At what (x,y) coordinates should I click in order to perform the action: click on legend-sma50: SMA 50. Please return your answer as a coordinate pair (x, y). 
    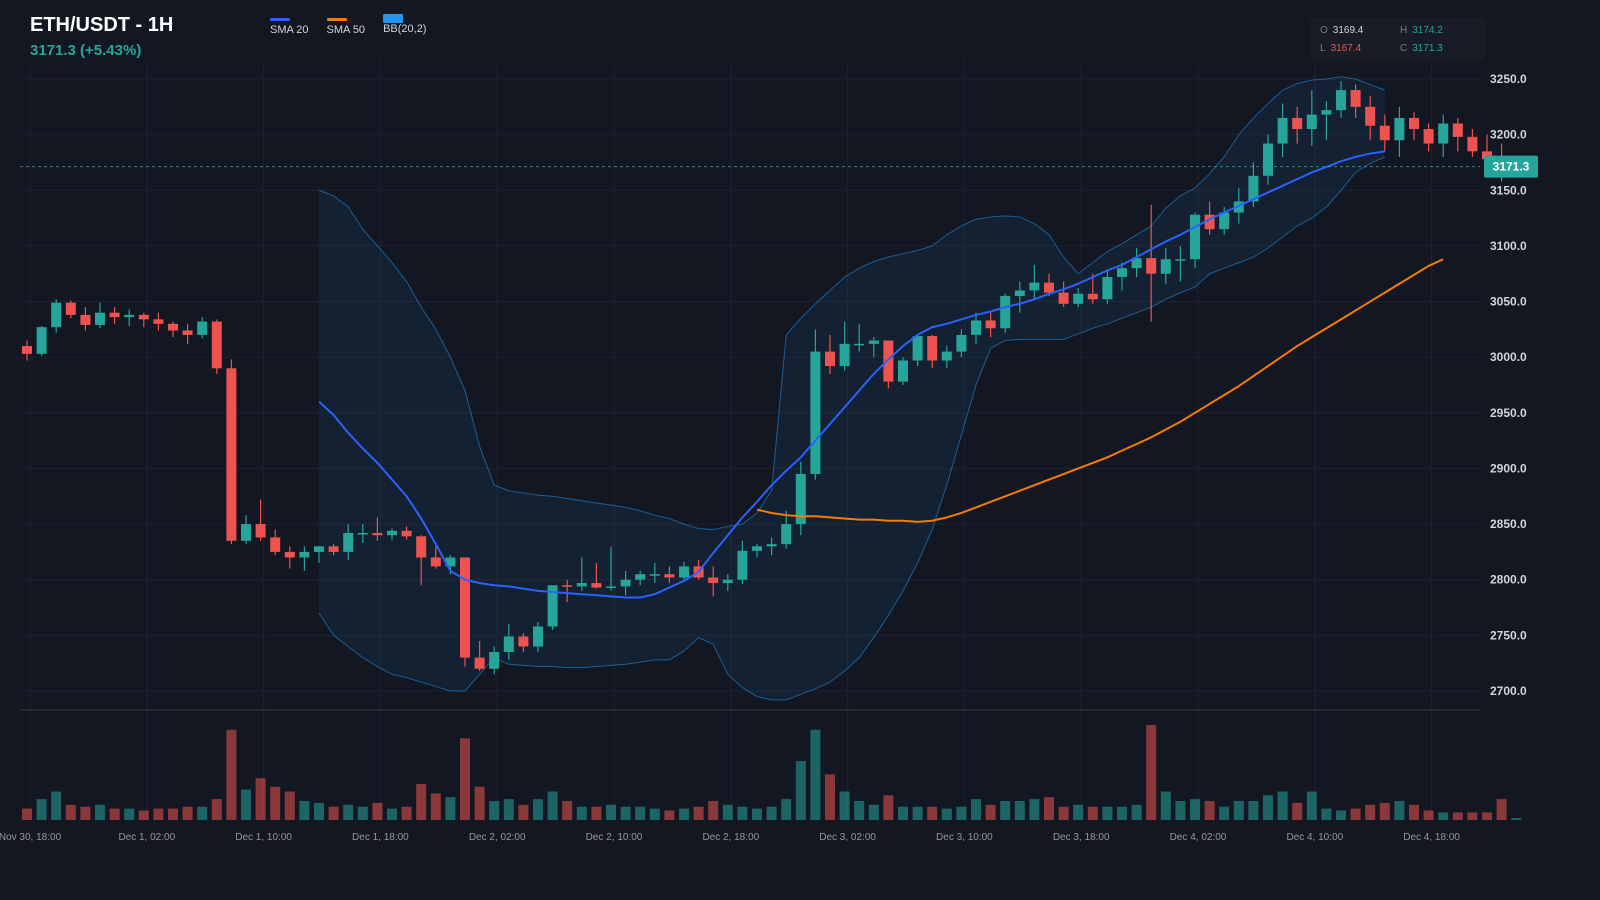
    Looking at the image, I should click on (345, 27).